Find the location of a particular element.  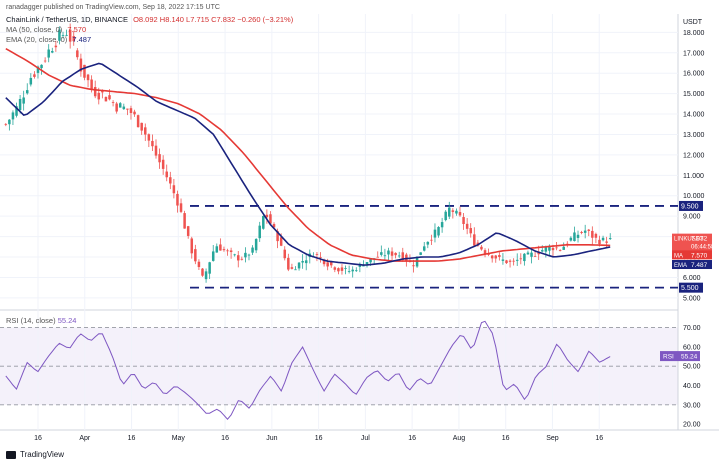

price-tick-label: 13.000 is located at coordinates (694, 135).